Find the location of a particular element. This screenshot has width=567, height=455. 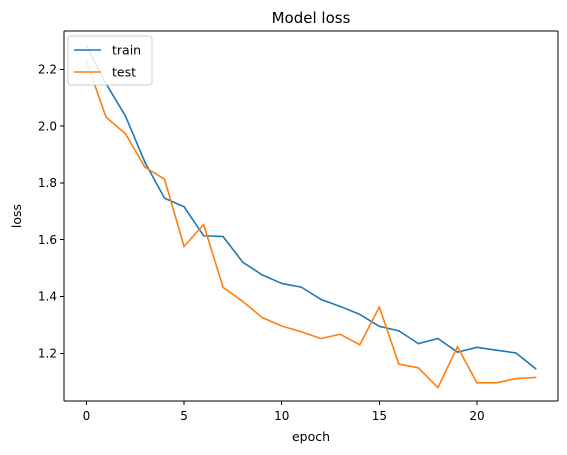

x-axis-ticks: 0 5 10 15 20 is located at coordinates (284, 412).